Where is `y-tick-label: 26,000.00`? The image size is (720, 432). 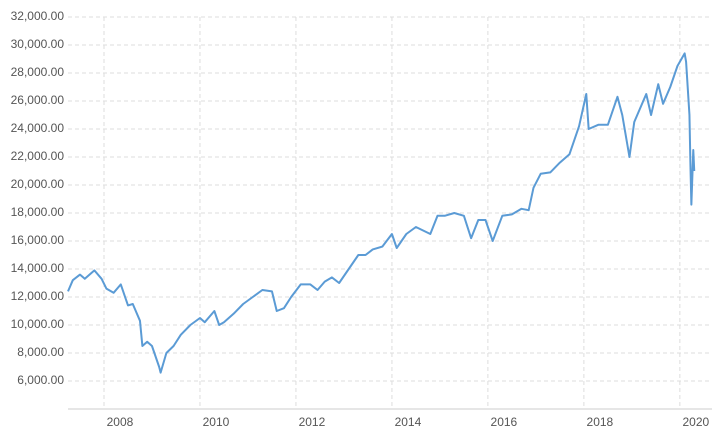
y-tick-label: 26,000.00 is located at coordinates (38, 100).